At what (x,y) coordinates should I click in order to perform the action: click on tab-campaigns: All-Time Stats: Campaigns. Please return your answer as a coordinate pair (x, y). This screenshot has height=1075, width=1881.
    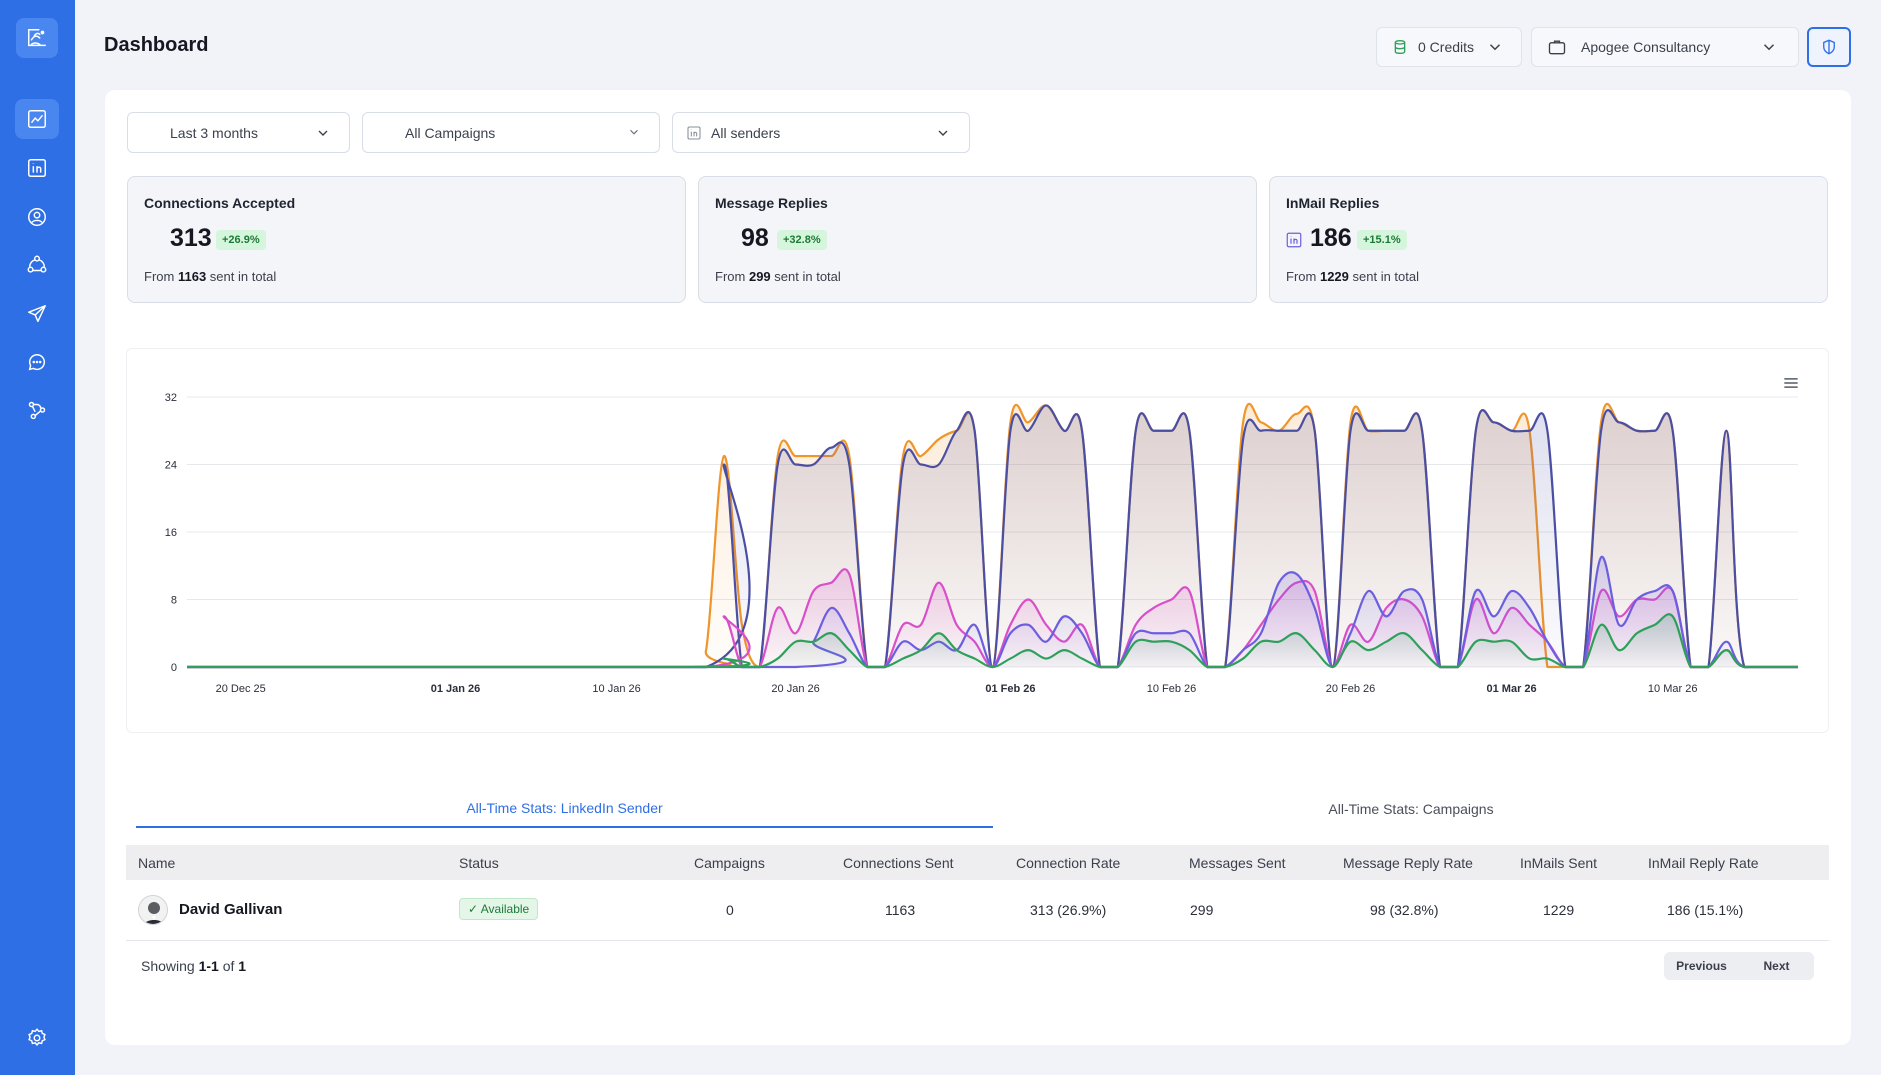
    Looking at the image, I should click on (1411, 809).